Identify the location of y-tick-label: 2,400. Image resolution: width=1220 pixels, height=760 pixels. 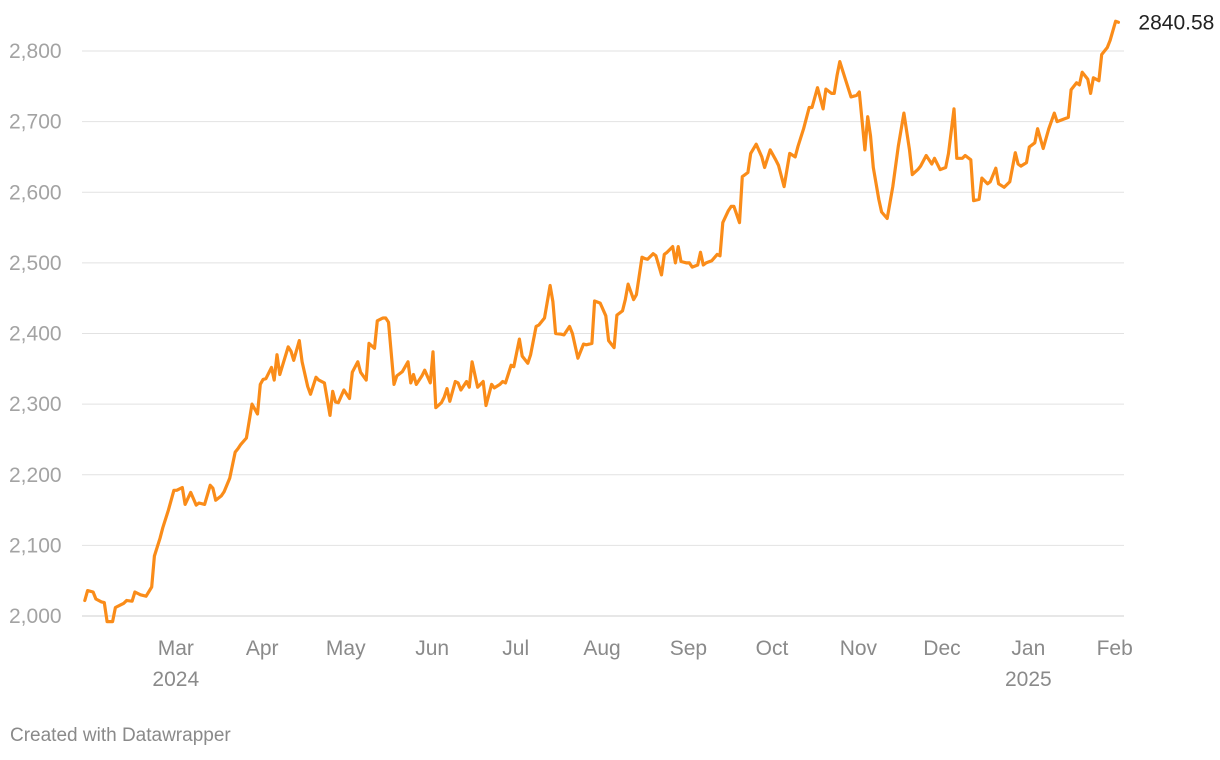
(35, 334).